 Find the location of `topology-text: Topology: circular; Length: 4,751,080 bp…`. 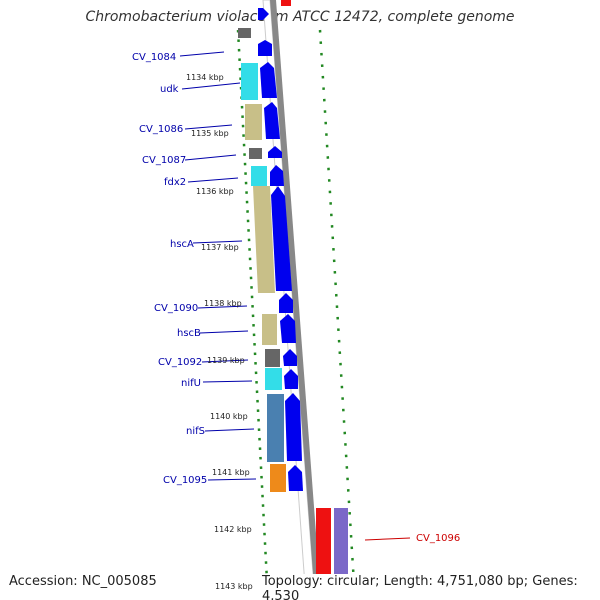

topology-text: Topology: circular; Length: 4,751,080 bp… is located at coordinates (430, 587).